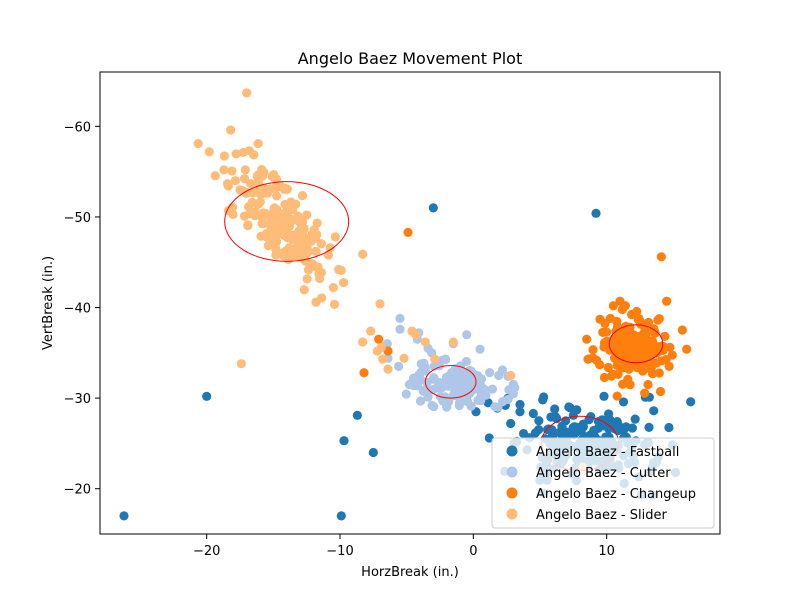  Describe the element at coordinates (606, 551) in the screenshot. I see `x-tick-label: 10` at that location.